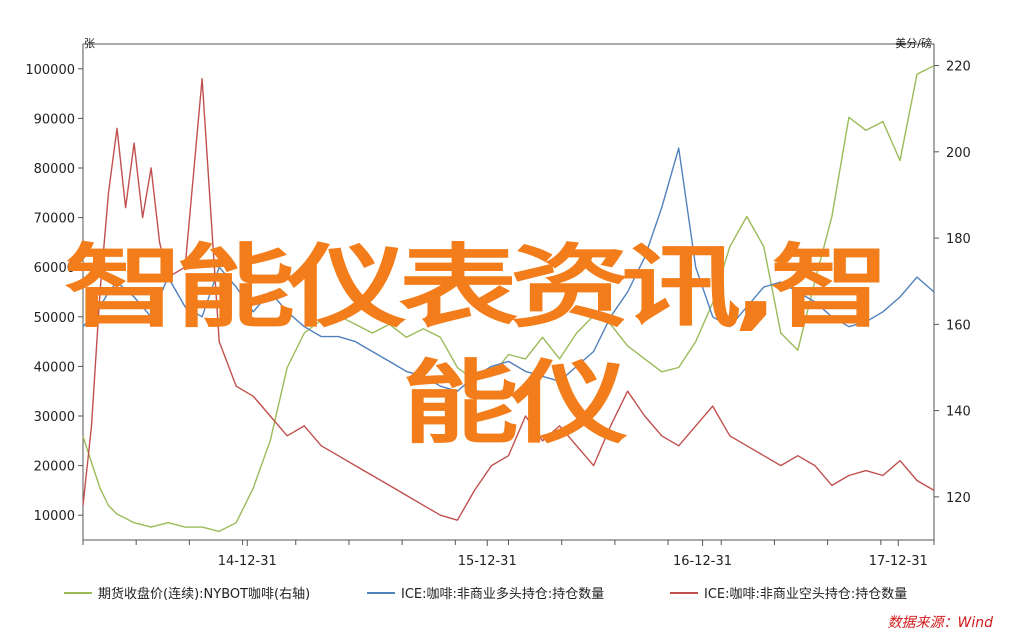  Describe the element at coordinates (54, 318) in the screenshot. I see `y-left-tick-label: 50000` at that location.